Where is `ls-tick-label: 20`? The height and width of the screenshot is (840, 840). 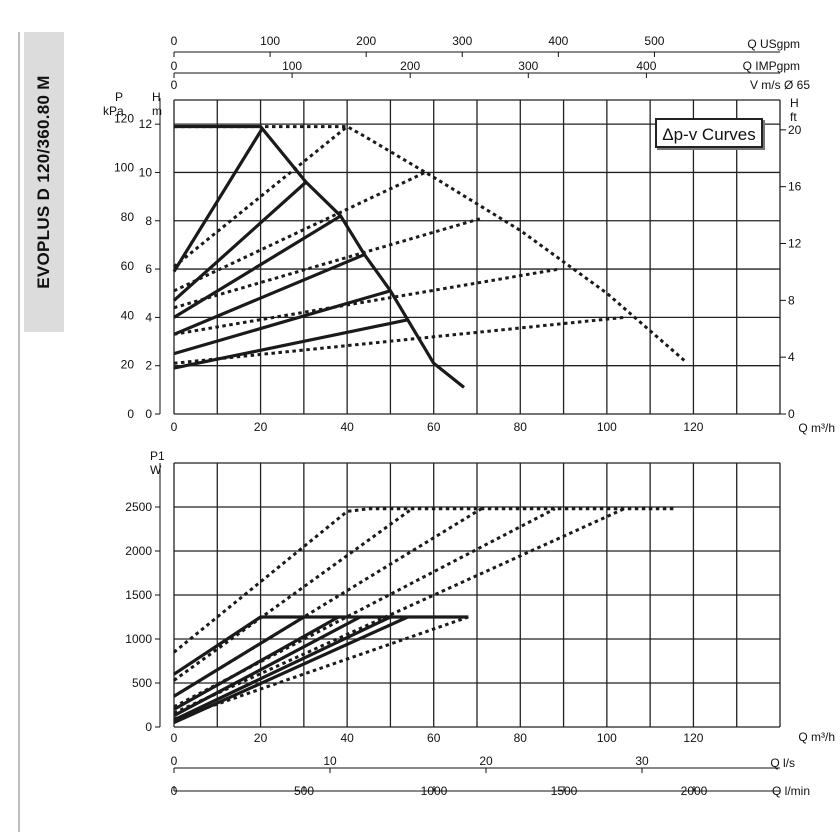 ls-tick-label: 20 is located at coordinates (486, 761).